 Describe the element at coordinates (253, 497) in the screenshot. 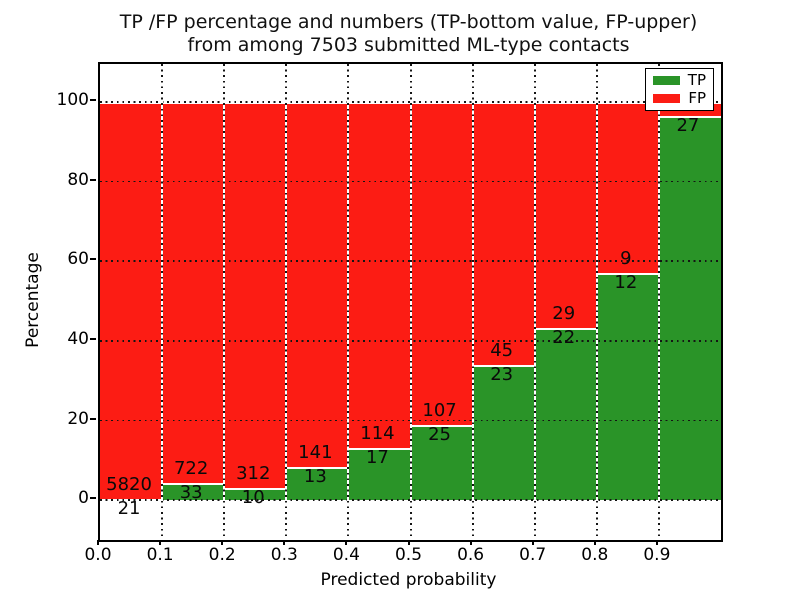

I see `tp-count-label: 10` at that location.